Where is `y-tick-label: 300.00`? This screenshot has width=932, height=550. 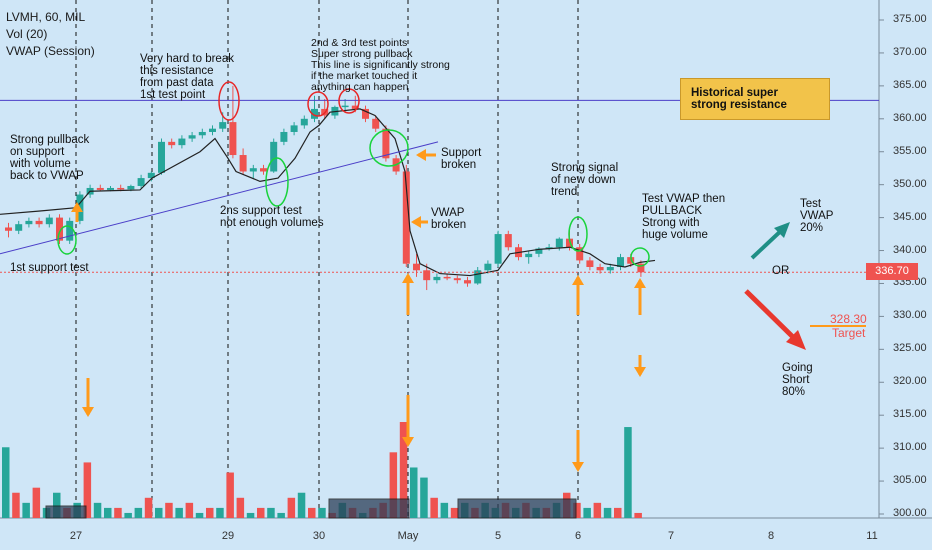
y-tick-label: 300.00 is located at coordinates (910, 513).